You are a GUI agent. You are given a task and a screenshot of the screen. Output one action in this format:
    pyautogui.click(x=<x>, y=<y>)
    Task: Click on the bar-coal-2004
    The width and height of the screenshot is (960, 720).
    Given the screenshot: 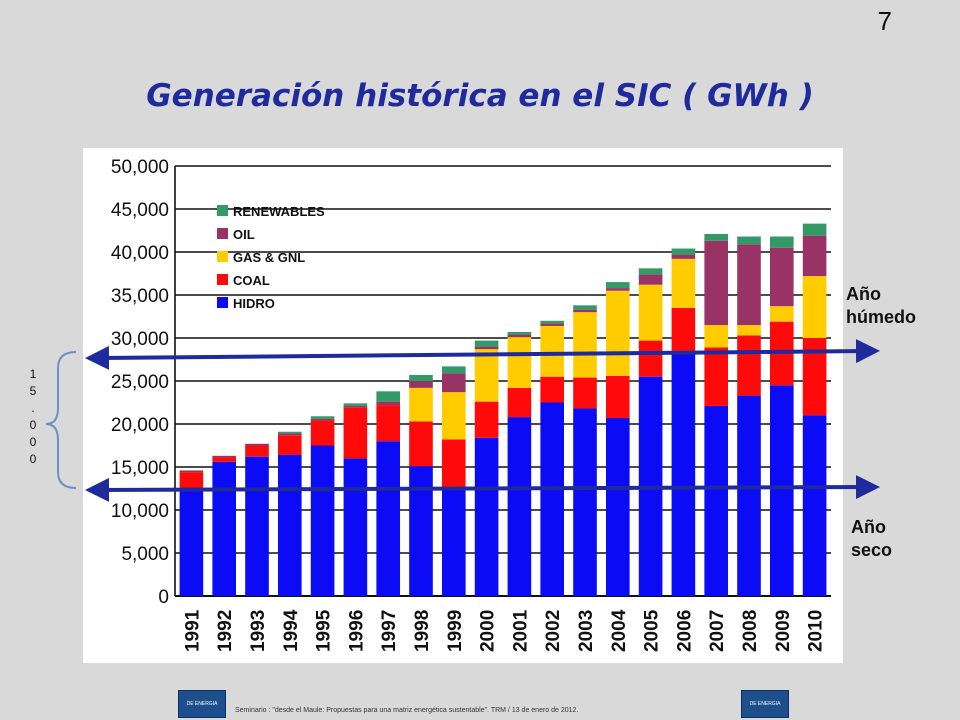 What is the action you would take?
    pyautogui.click(x=617, y=396)
    